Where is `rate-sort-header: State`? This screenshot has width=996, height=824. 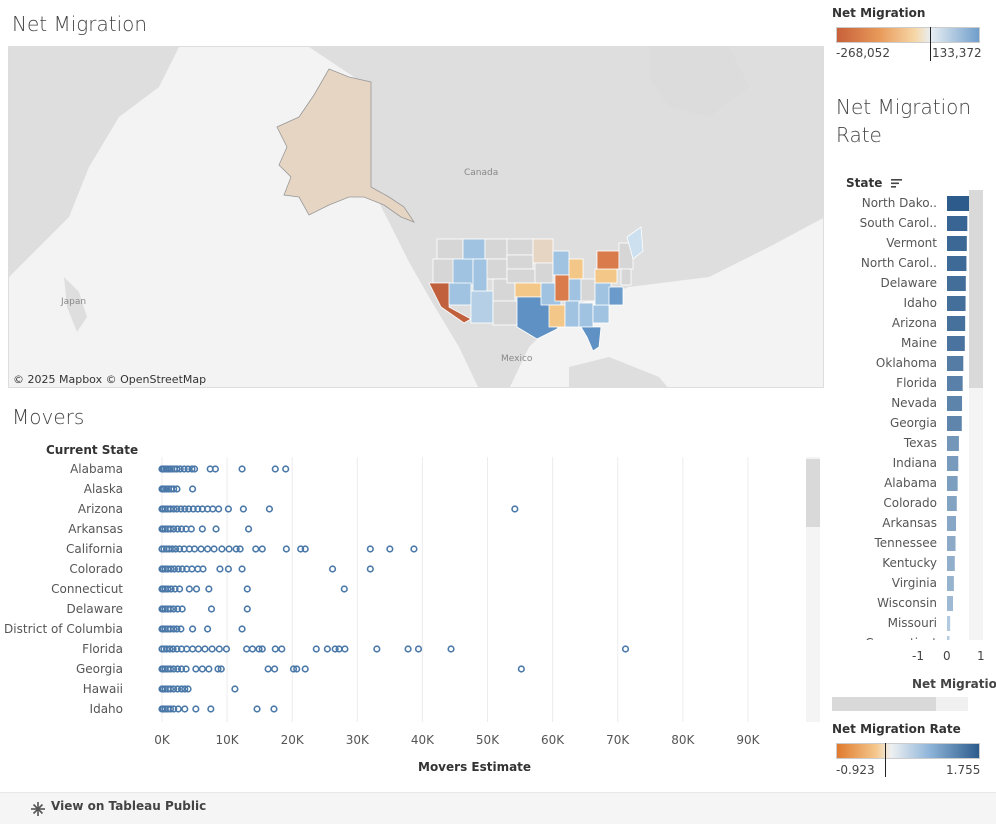 rate-sort-header: State is located at coordinates (874, 183).